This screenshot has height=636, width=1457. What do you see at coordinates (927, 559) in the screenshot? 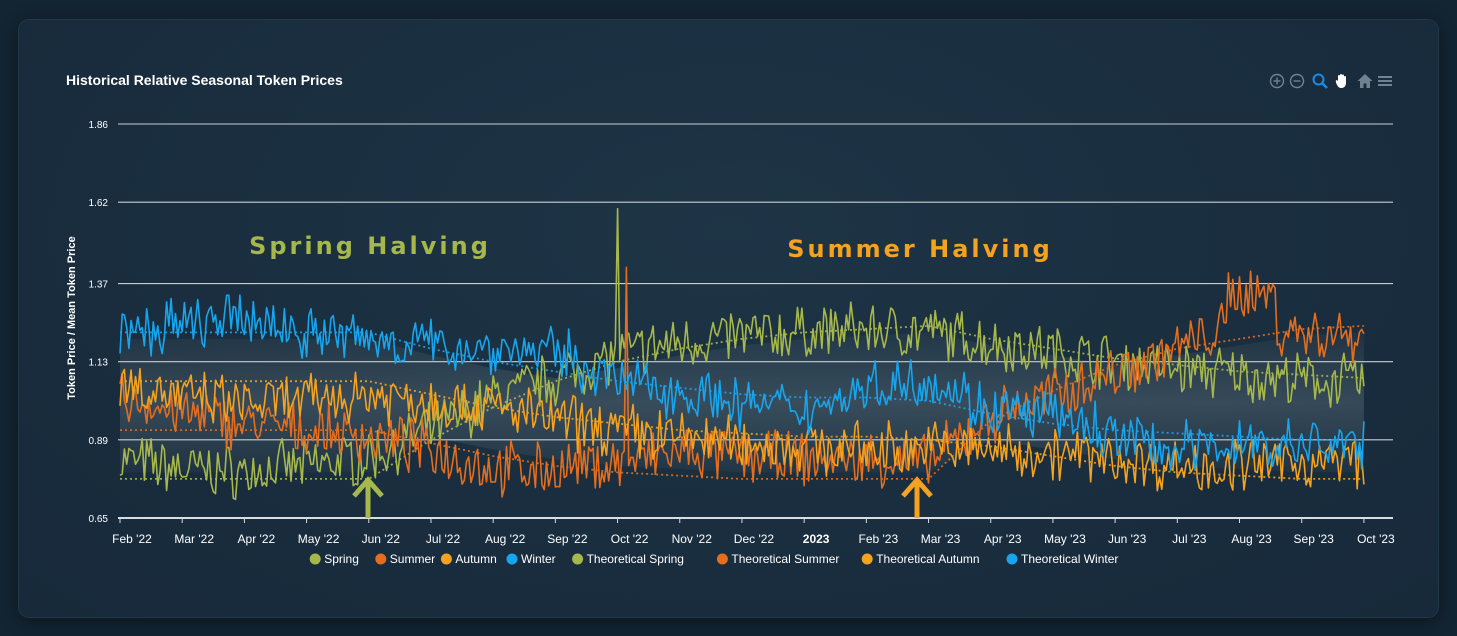
I see `legend-label: Theoretical Autumn` at bounding box center [927, 559].